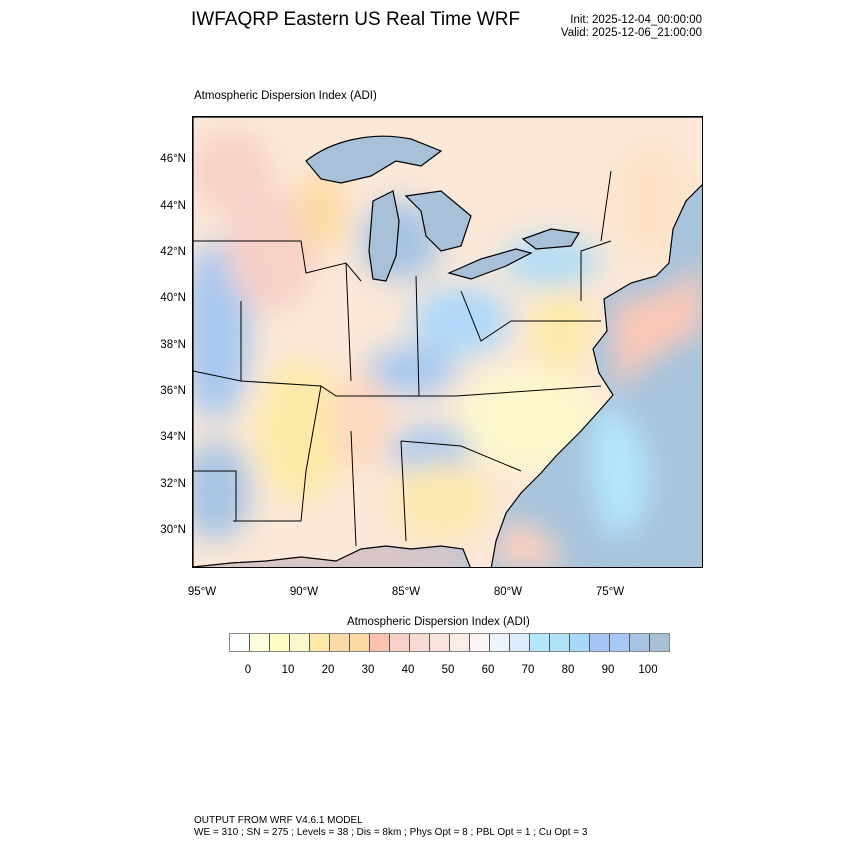 Image resolution: width=850 pixels, height=850 pixels. What do you see at coordinates (608, 670) in the screenshot?
I see `colorbar-label: 90` at bounding box center [608, 670].